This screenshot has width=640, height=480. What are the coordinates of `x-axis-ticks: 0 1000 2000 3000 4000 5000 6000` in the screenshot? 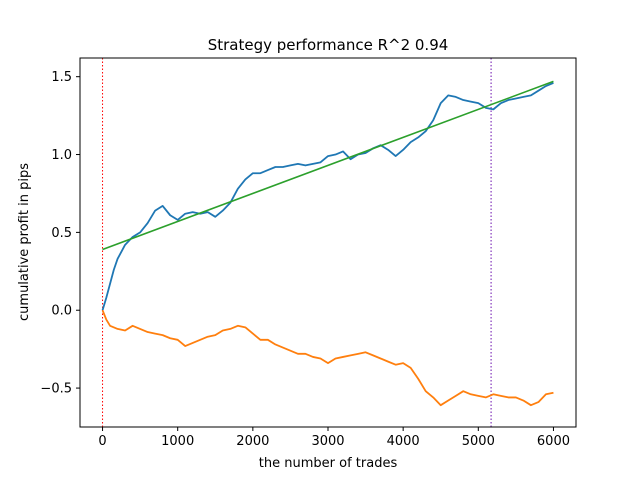 It's located at (334, 438).